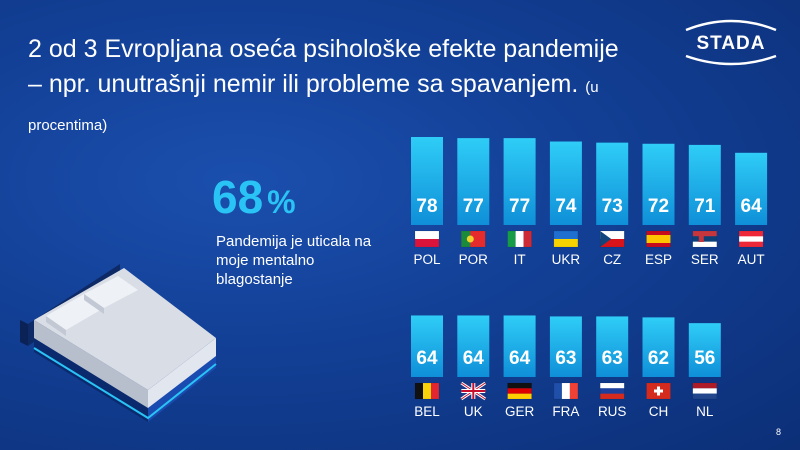  What do you see at coordinates (520, 259) in the screenshot?
I see `category-label-it: IT` at bounding box center [520, 259].